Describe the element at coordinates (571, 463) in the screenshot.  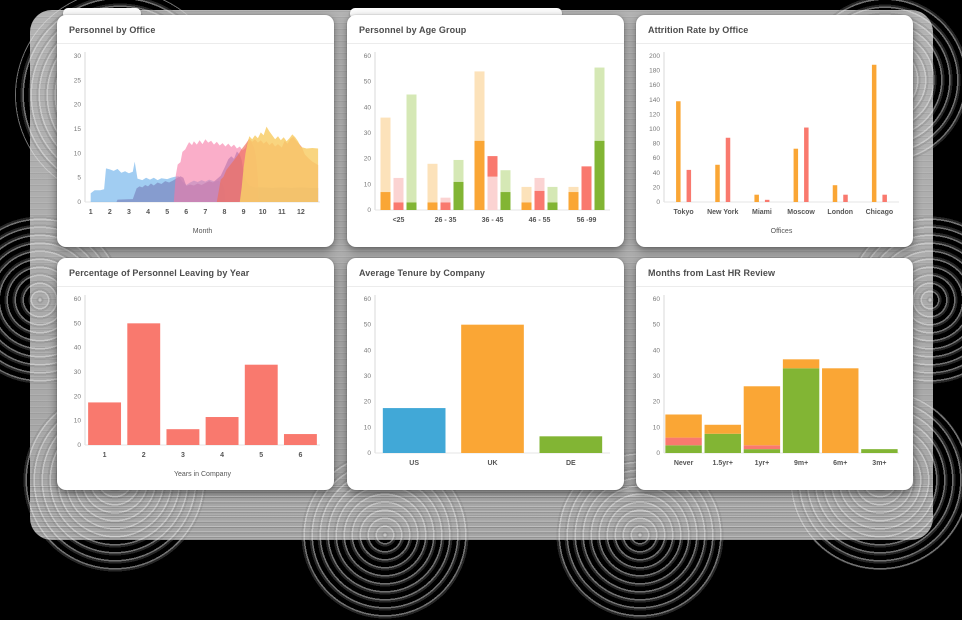
I see `svg-text: DE` at that location.